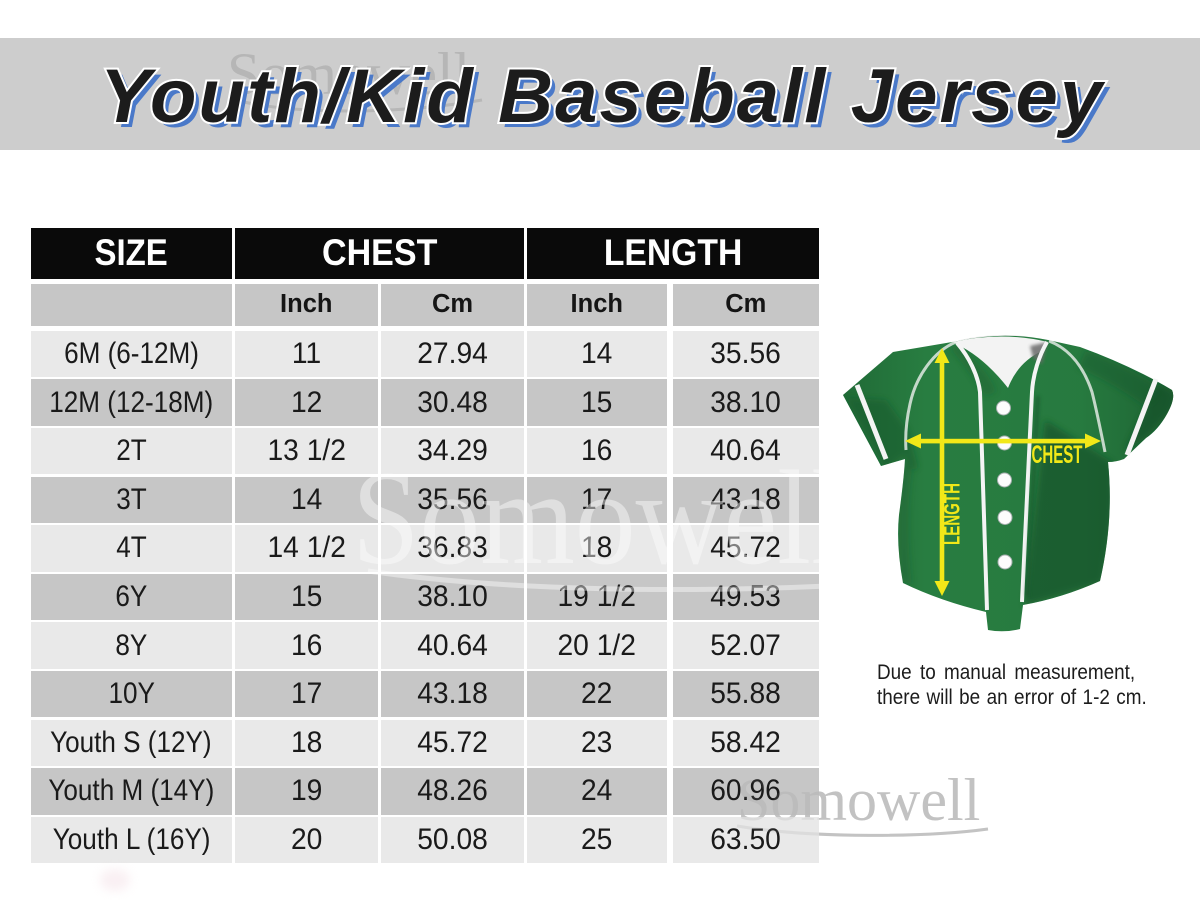 The image size is (1200, 900). I want to click on svg-text: LENGTH, so click(952, 514).